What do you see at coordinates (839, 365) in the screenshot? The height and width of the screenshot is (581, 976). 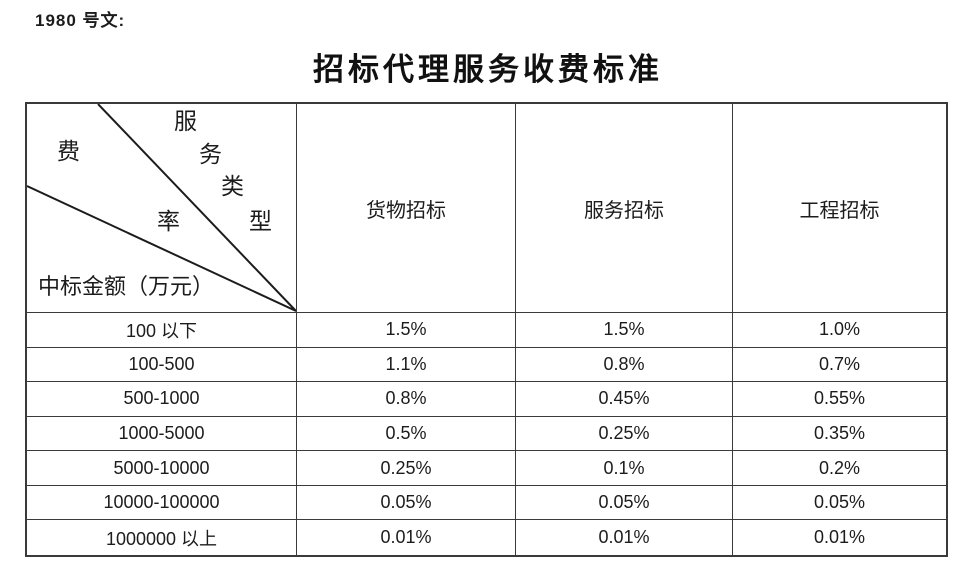 I see `fee-value-cell: 0.7%` at bounding box center [839, 365].